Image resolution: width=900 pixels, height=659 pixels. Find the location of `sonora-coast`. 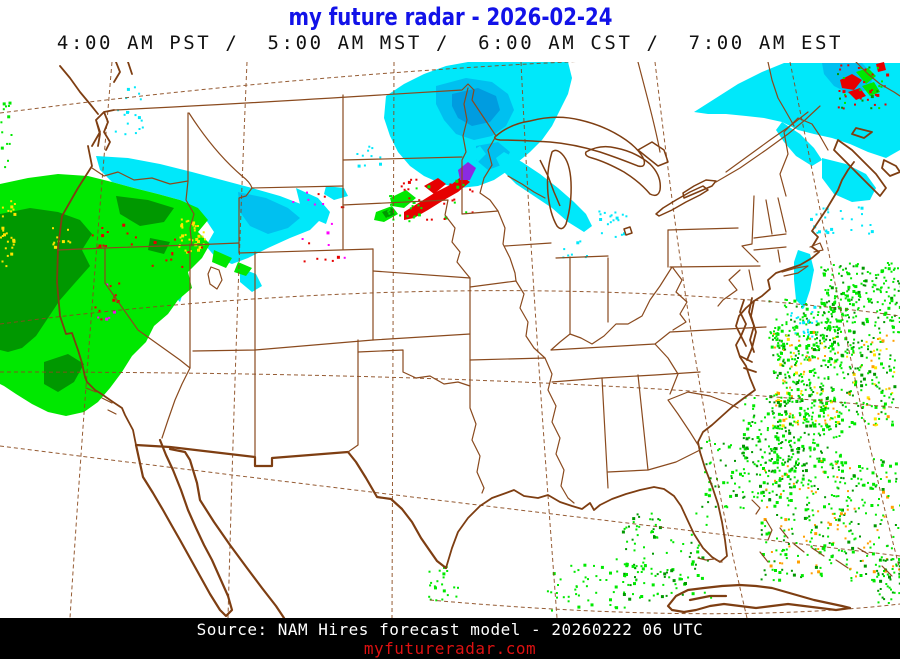

sonora-coast is located at coordinates (227, 532).